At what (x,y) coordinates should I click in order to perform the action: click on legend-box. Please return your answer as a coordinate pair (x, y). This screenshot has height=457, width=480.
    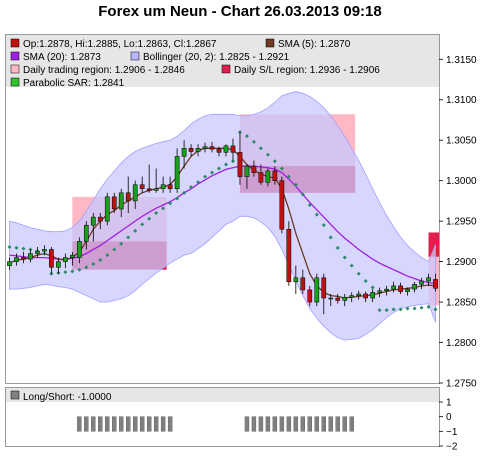
    Looking at the image, I should click on (222, 61).